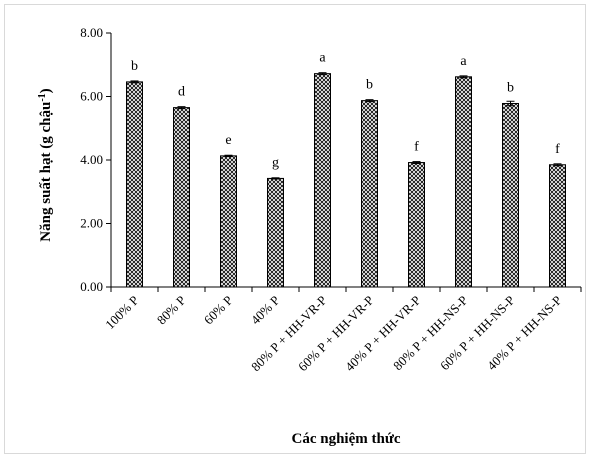 The height and width of the screenshot is (459, 592). I want to click on x-axis-title: Các nghiệm thức, so click(346, 439).